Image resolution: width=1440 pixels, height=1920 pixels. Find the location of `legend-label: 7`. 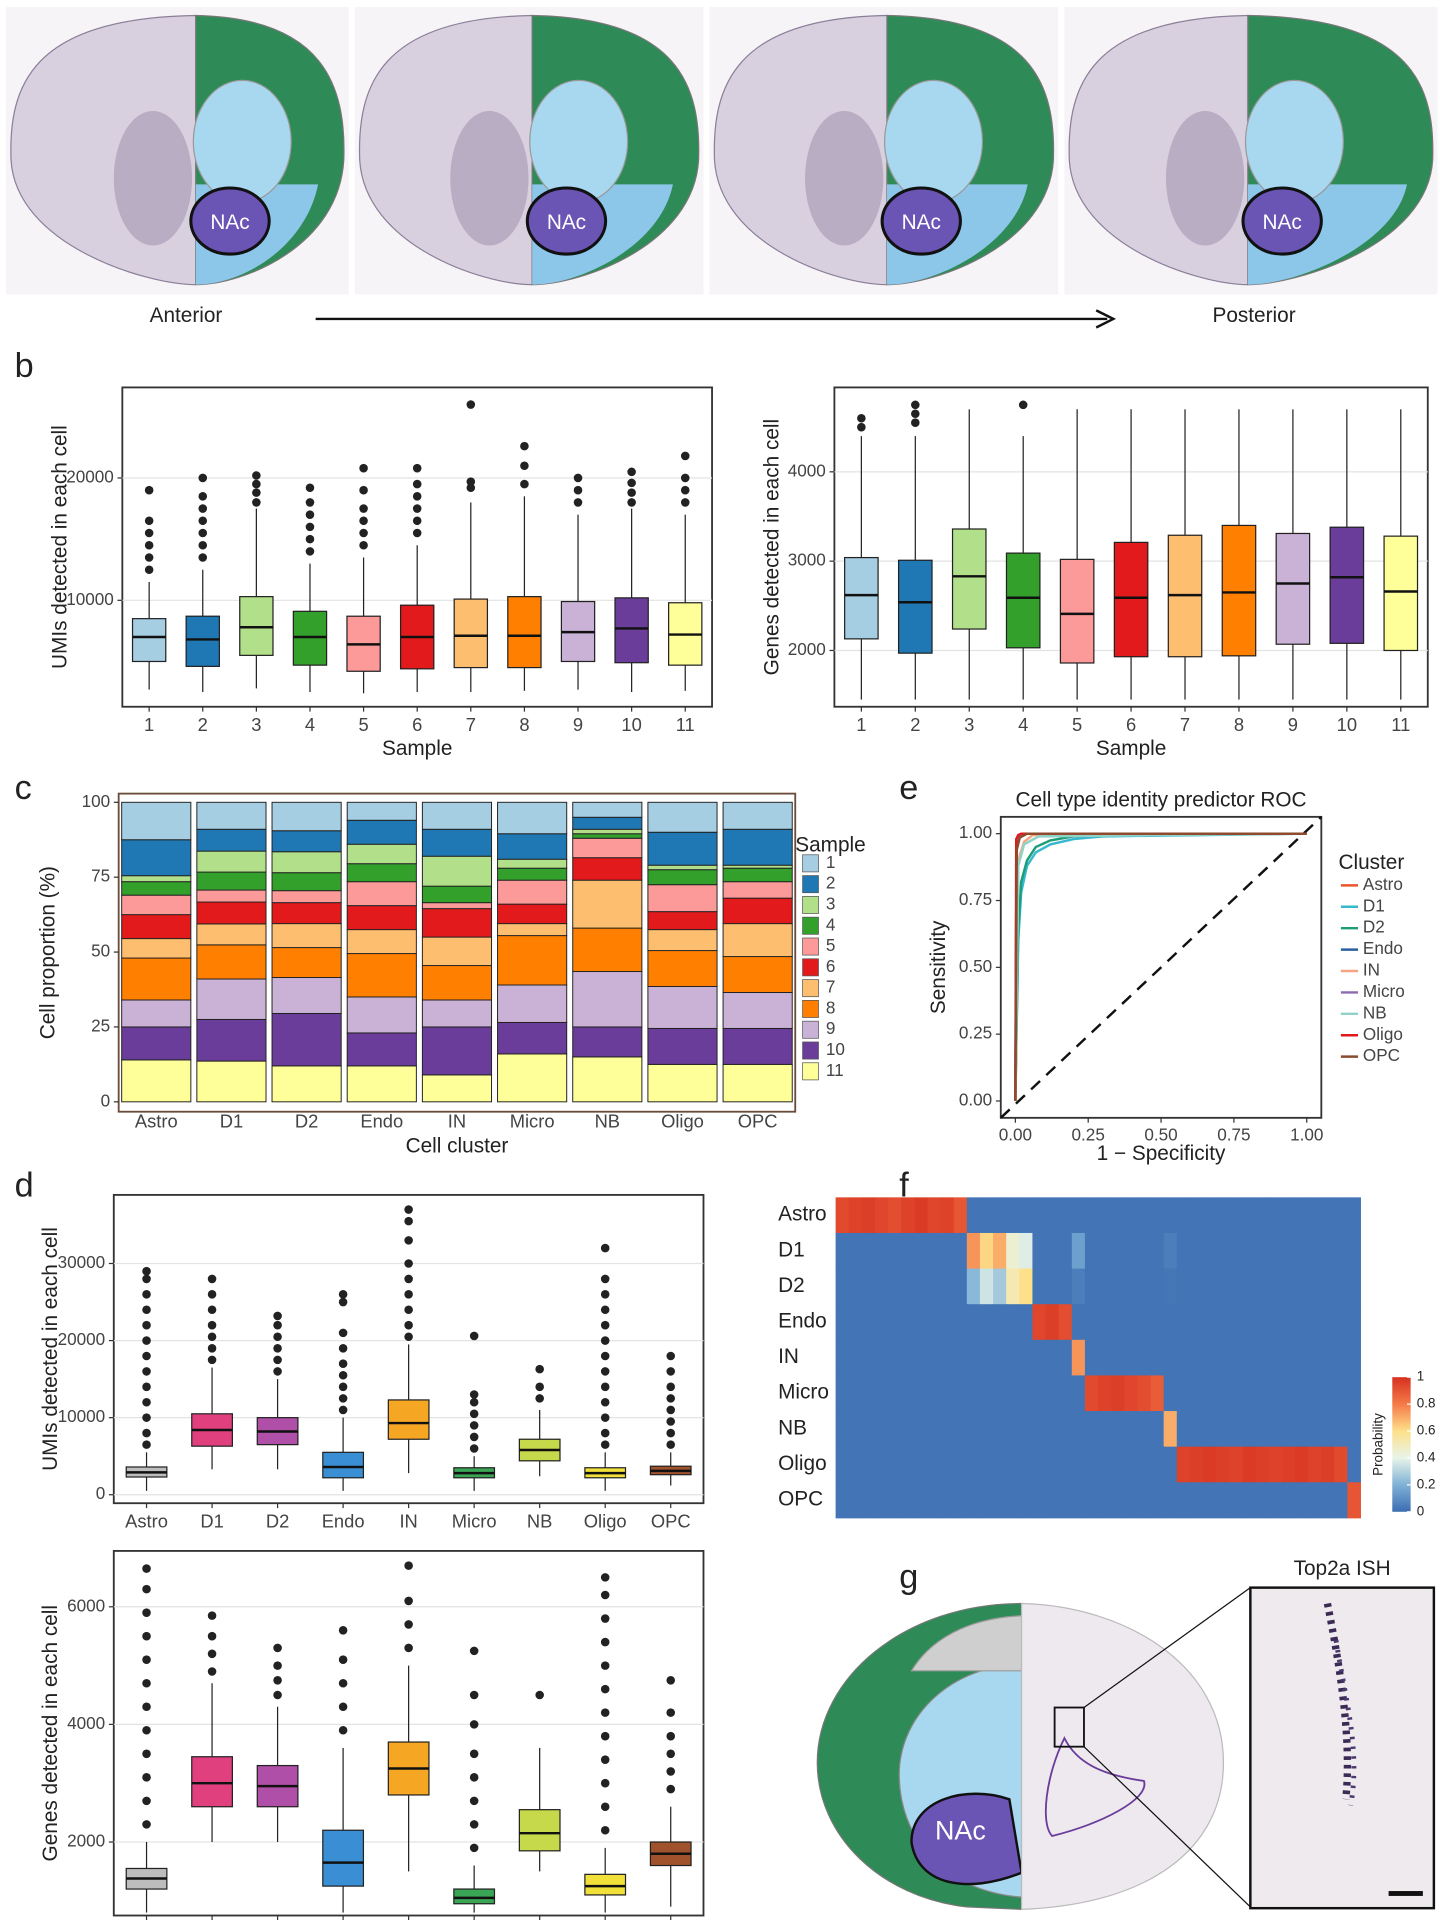

legend-label: 7 is located at coordinates (831, 987).